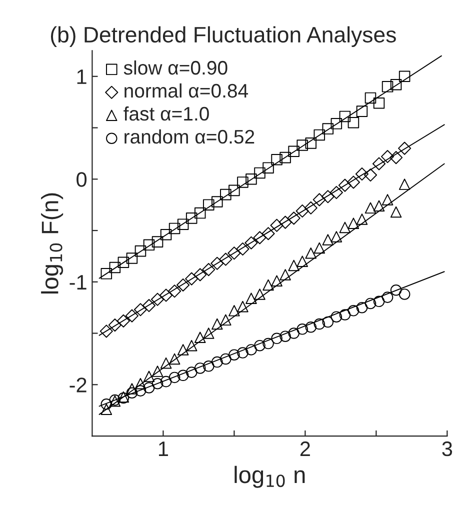 The height and width of the screenshot is (507, 461). I want to click on legend-label: random α=0.52, so click(189, 136).